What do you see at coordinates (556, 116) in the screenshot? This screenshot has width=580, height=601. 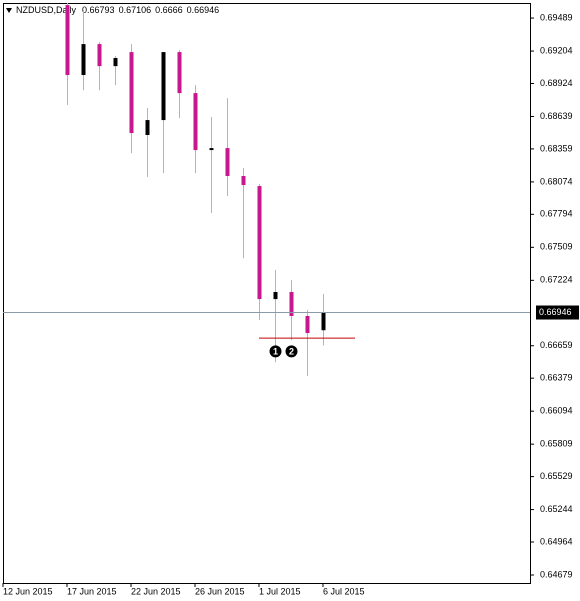 I see `y-tick-label: 0.68639` at bounding box center [556, 116].